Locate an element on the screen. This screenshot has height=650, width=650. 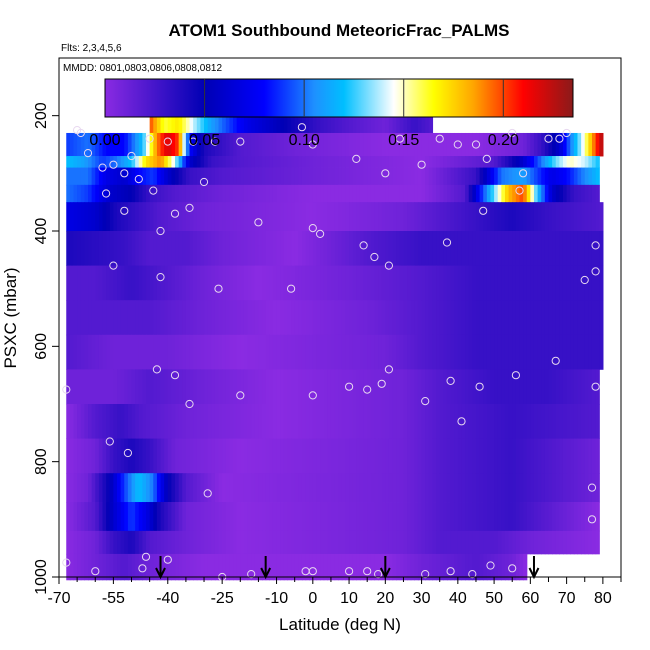
y-tick-label: 200 is located at coordinates (41, 115).